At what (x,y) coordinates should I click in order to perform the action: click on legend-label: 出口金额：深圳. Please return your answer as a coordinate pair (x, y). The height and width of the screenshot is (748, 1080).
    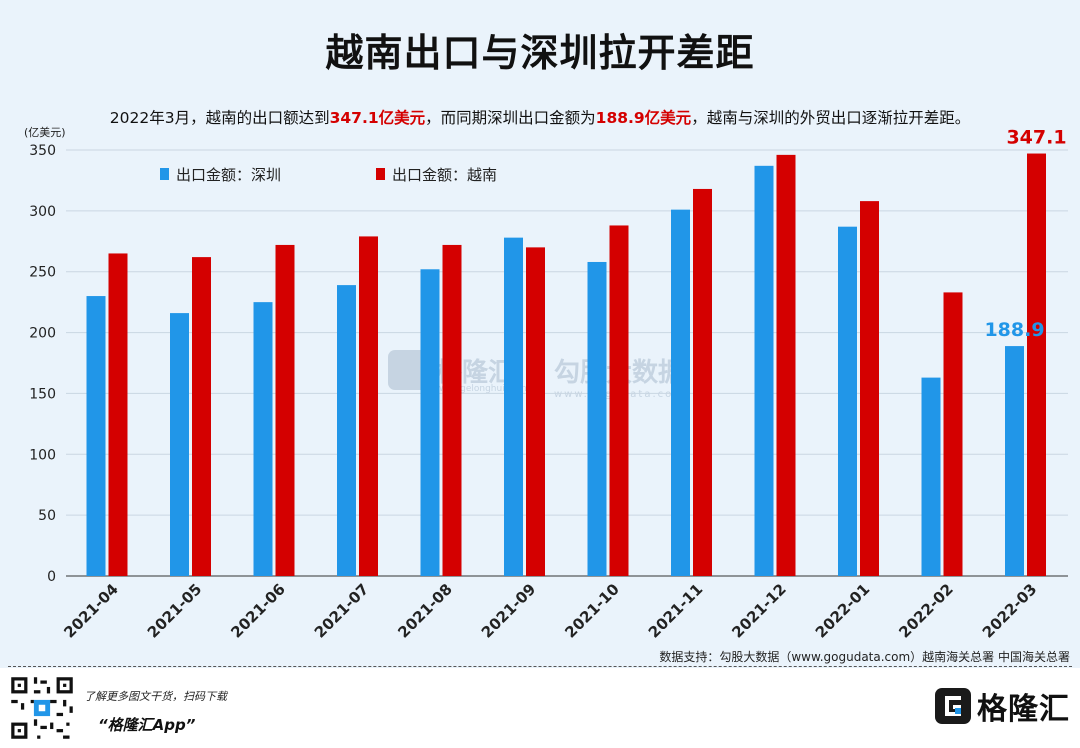
    Looking at the image, I should click on (228, 175).